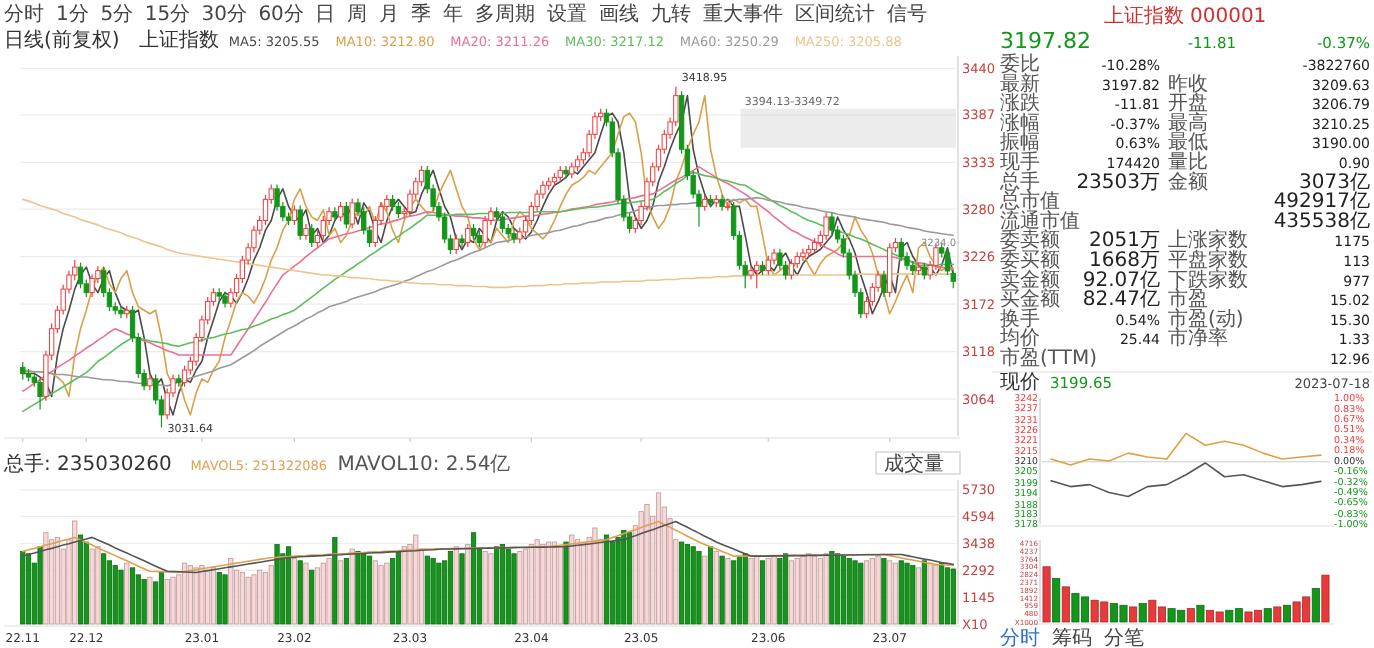 The height and width of the screenshot is (648, 1374). I want to click on text: 重大事件, so click(743, 14).